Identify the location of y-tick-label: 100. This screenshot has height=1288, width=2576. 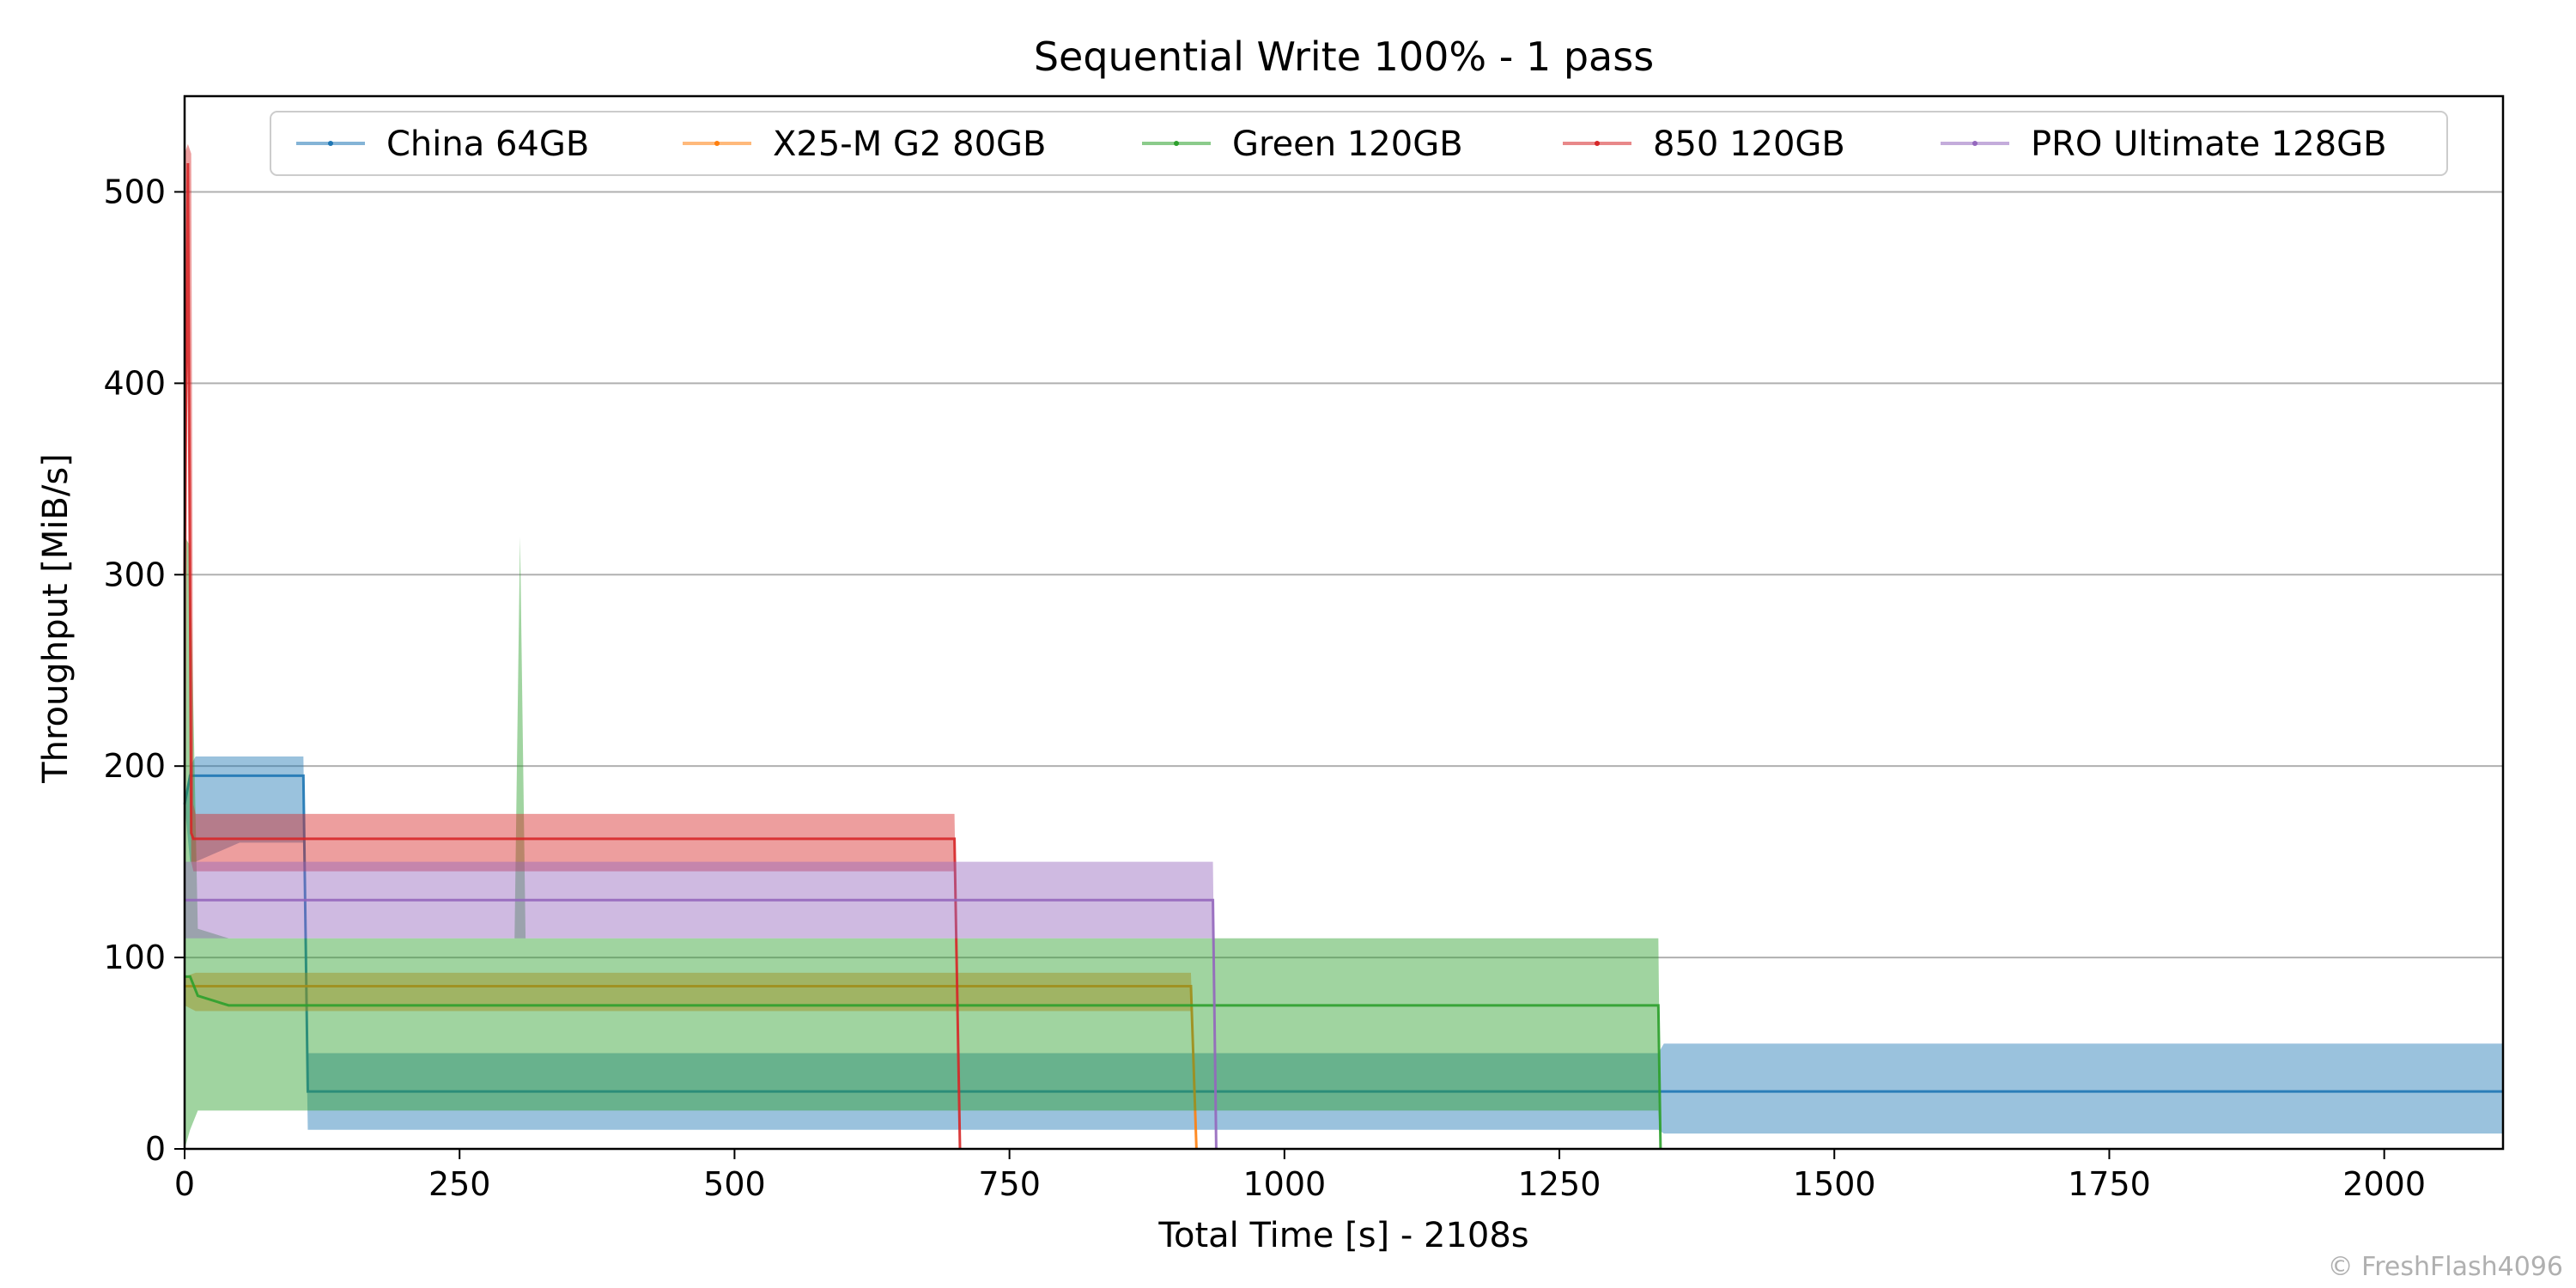
(134, 958).